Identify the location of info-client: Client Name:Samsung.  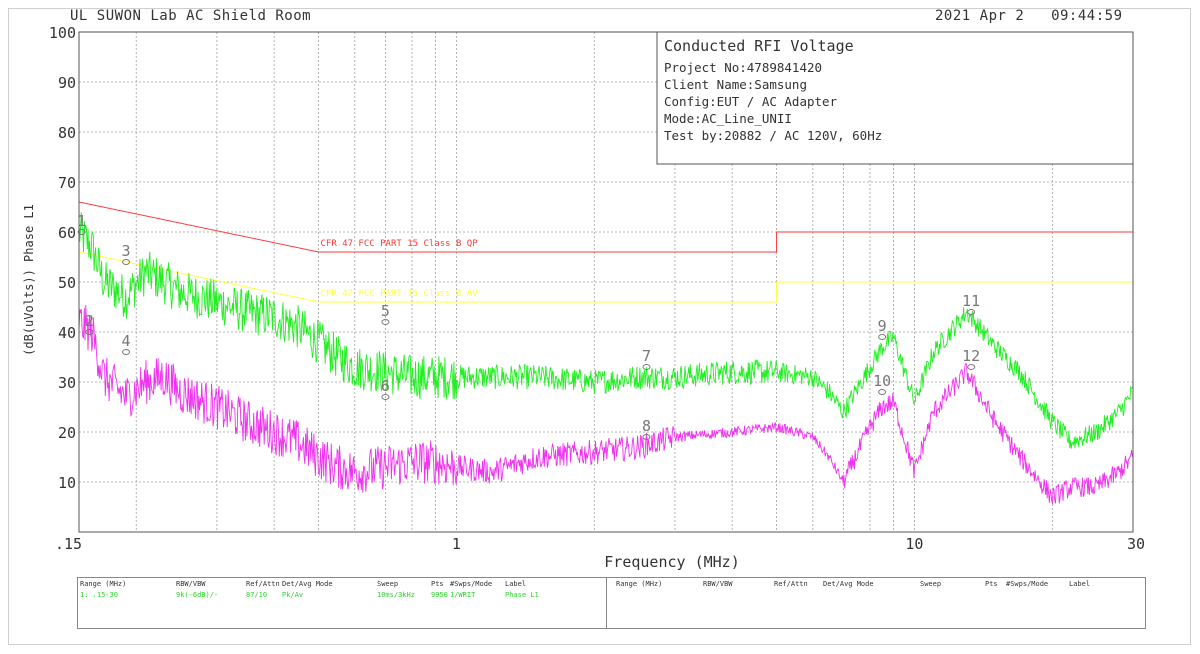
(735, 84).